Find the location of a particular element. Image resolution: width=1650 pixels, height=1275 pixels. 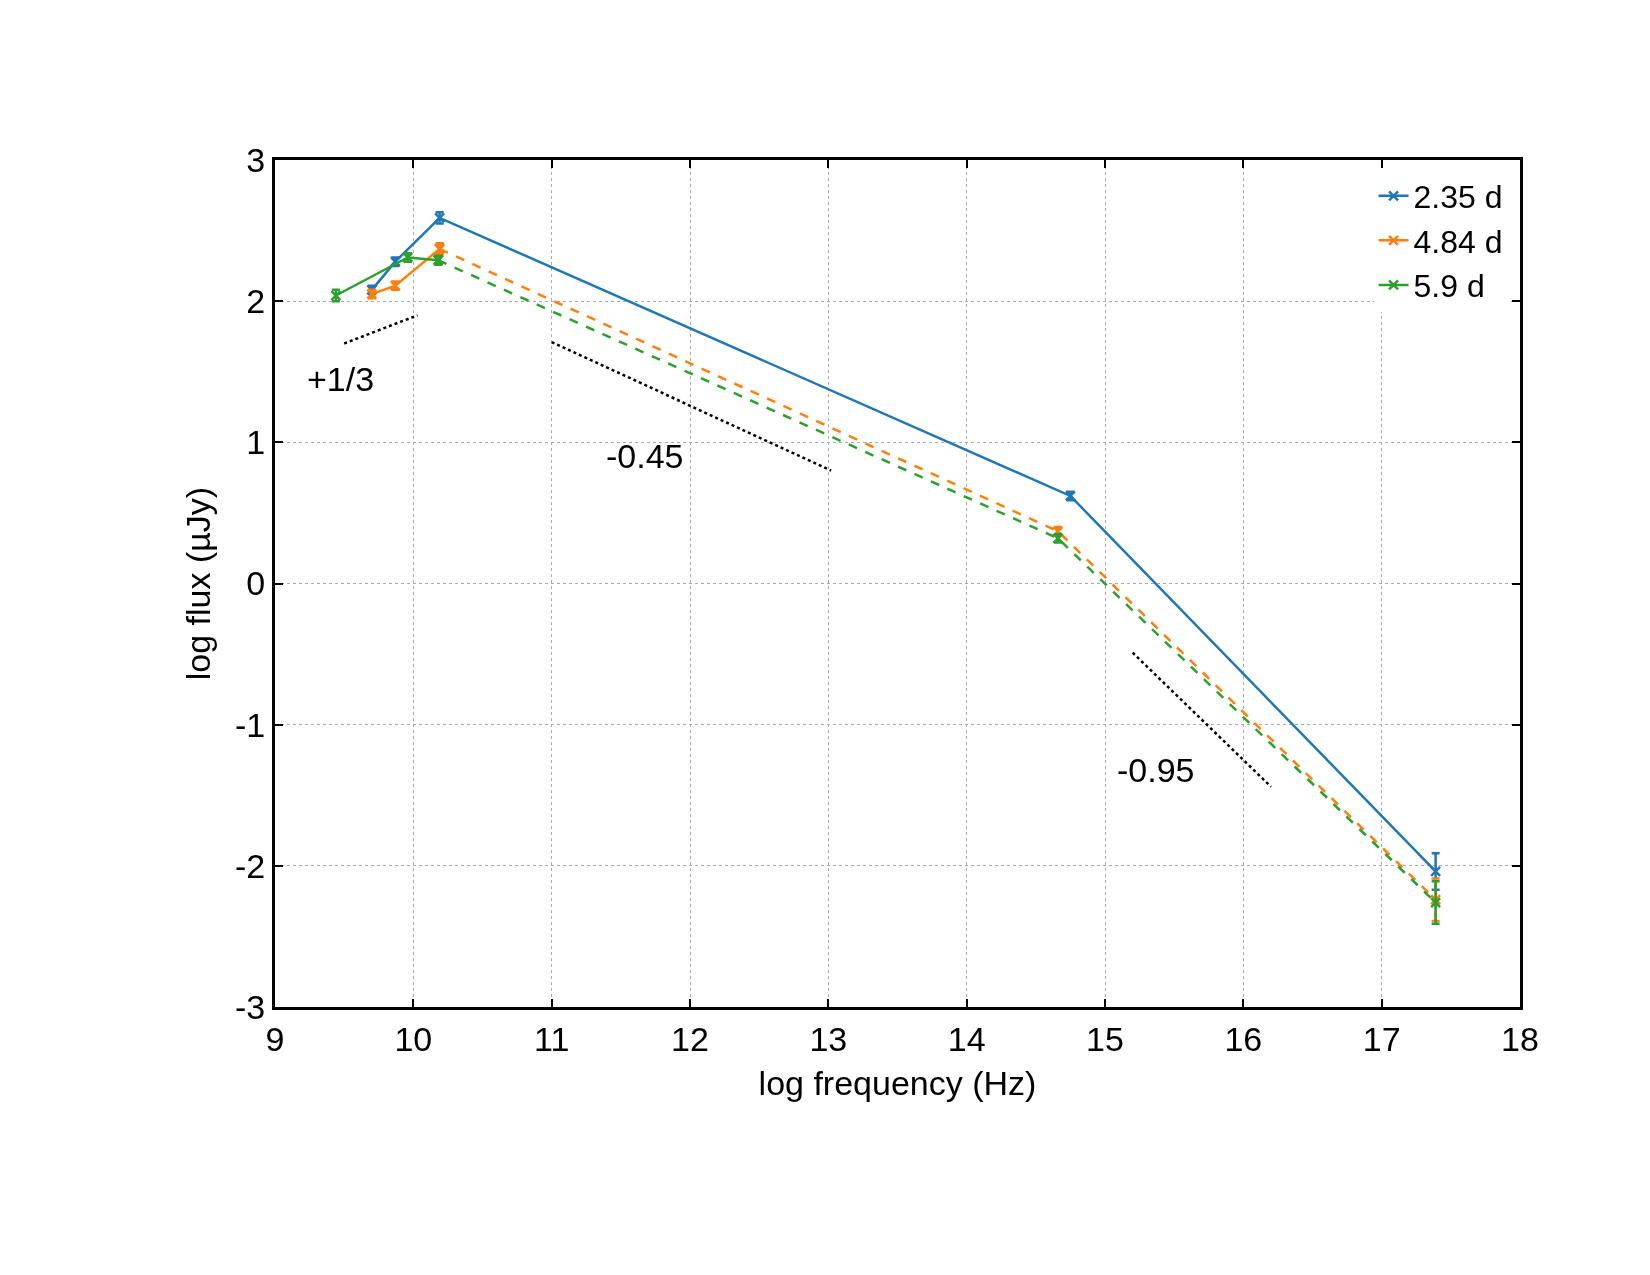

annotation: -0.95 is located at coordinates (1156, 770).